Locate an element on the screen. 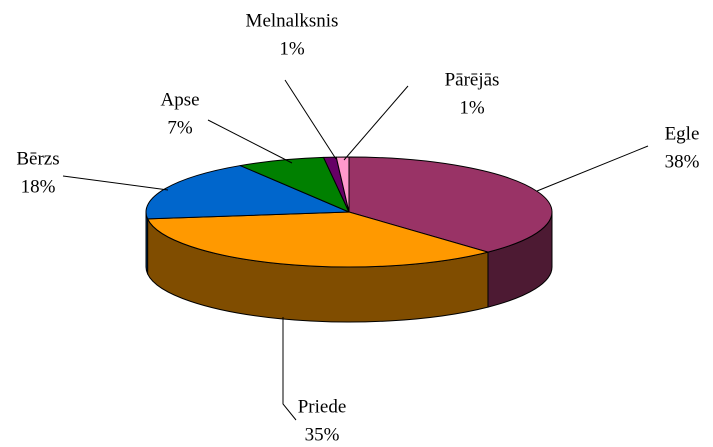 Image resolution: width=713 pixels, height=447 pixels. slice-value-label: 35% is located at coordinates (322, 434).